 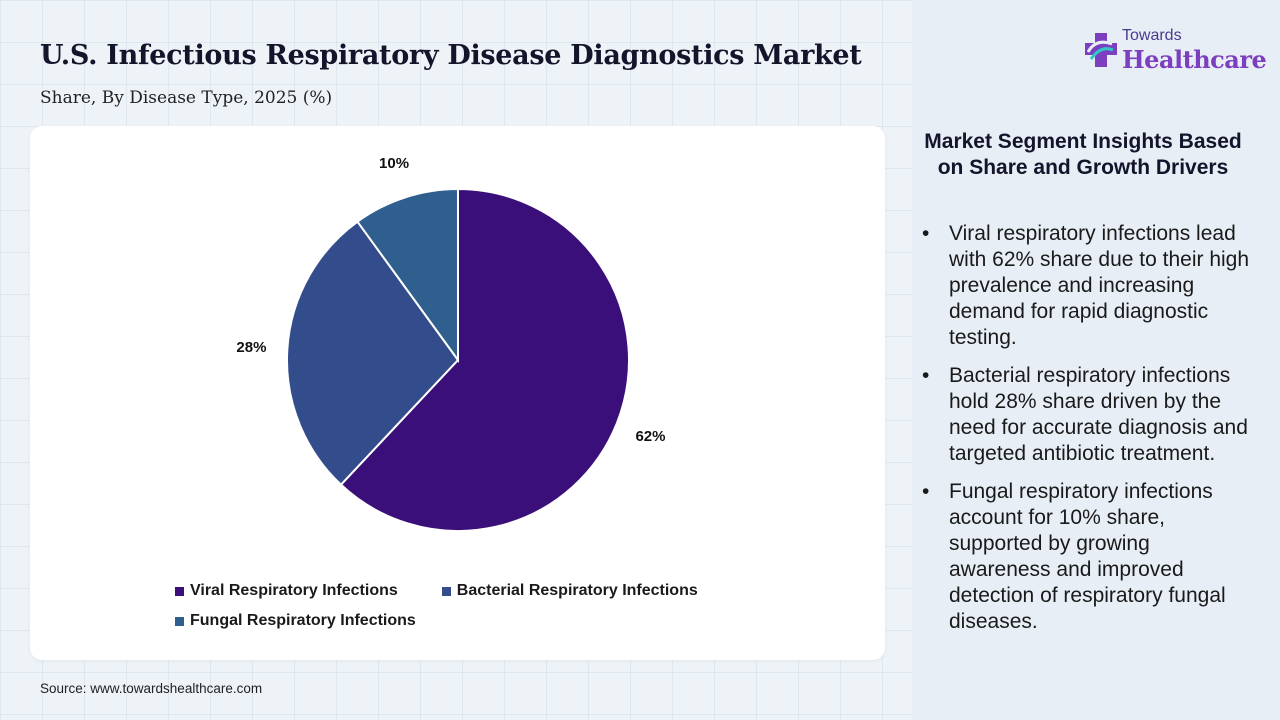 What do you see at coordinates (179, 591) in the screenshot?
I see `legend-swatch-viral` at bounding box center [179, 591].